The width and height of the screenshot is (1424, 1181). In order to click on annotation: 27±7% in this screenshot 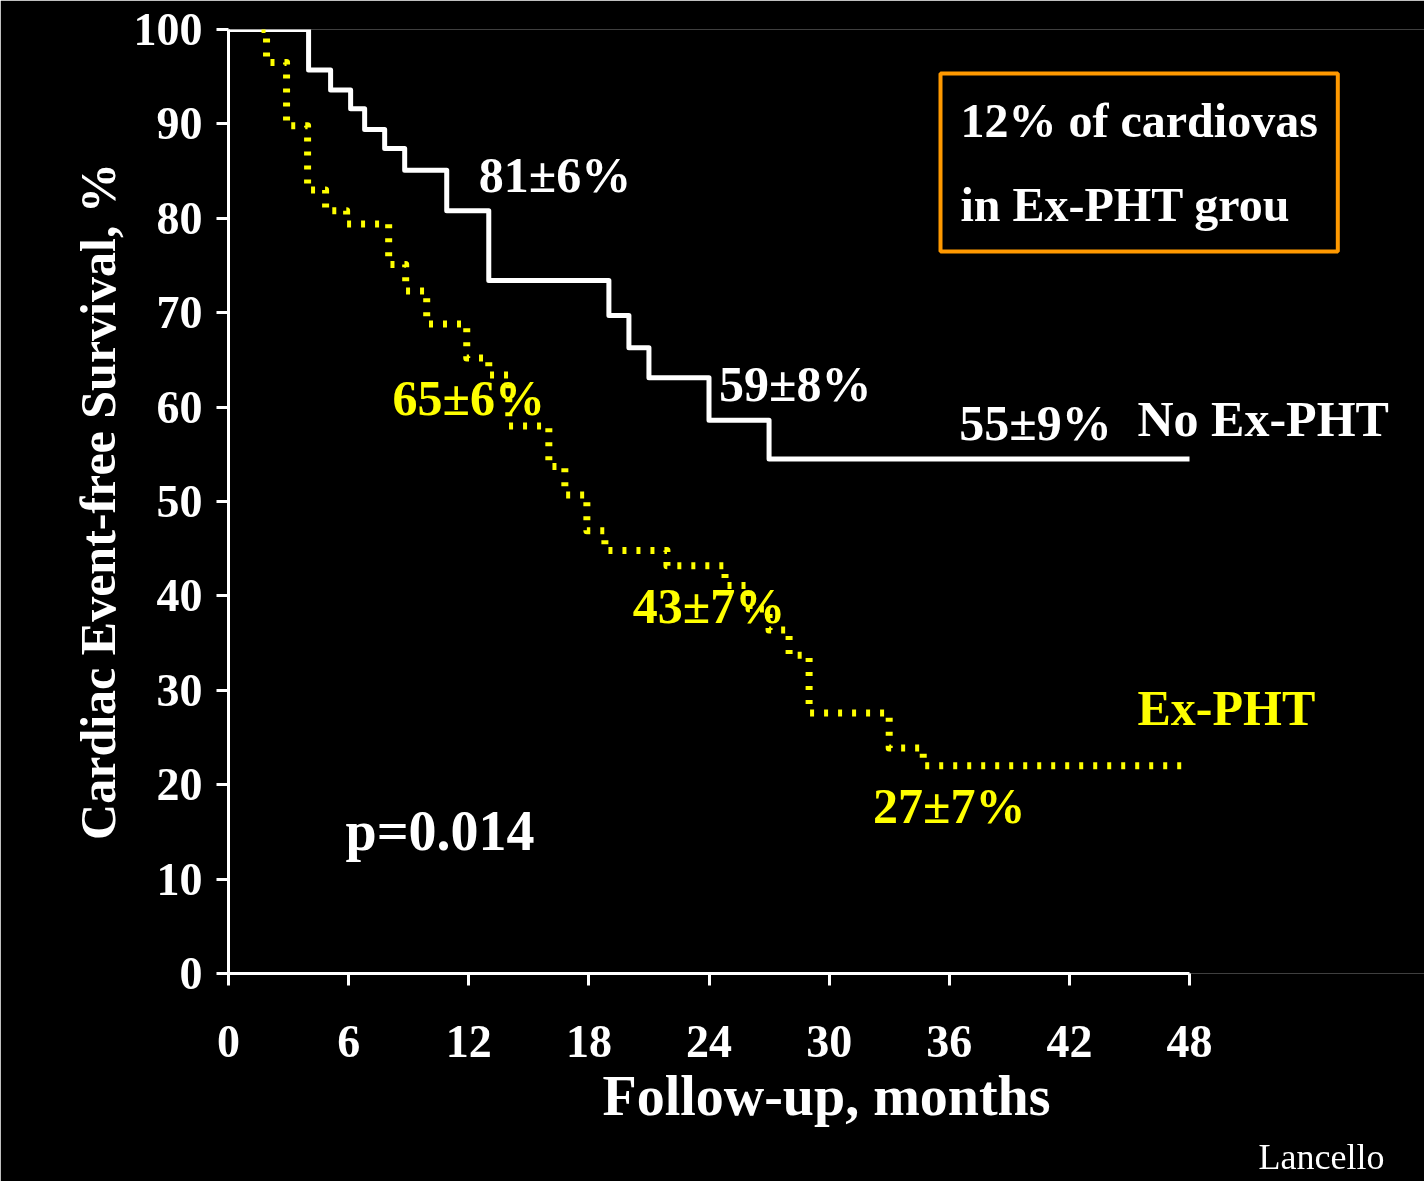, I will do `click(949, 805)`.